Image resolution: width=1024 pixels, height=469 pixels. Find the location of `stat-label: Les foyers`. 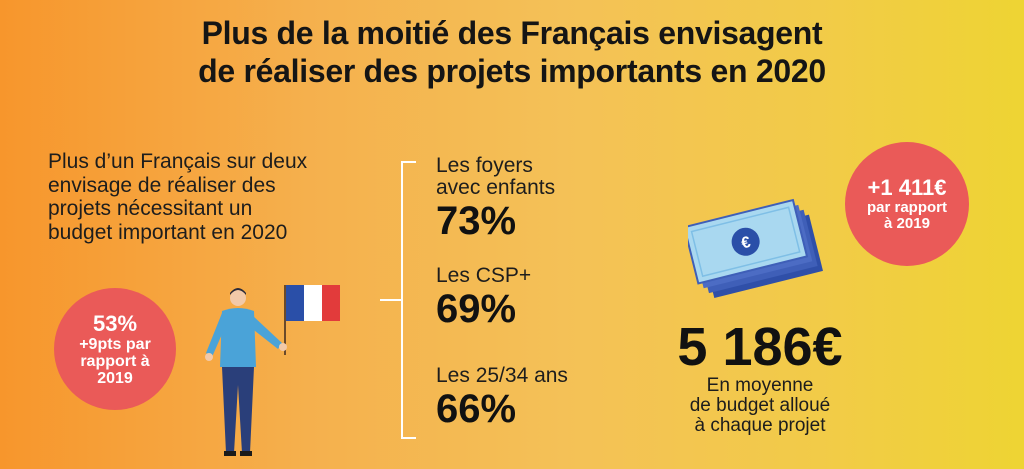

stat-label: Les foyers is located at coordinates (484, 165).